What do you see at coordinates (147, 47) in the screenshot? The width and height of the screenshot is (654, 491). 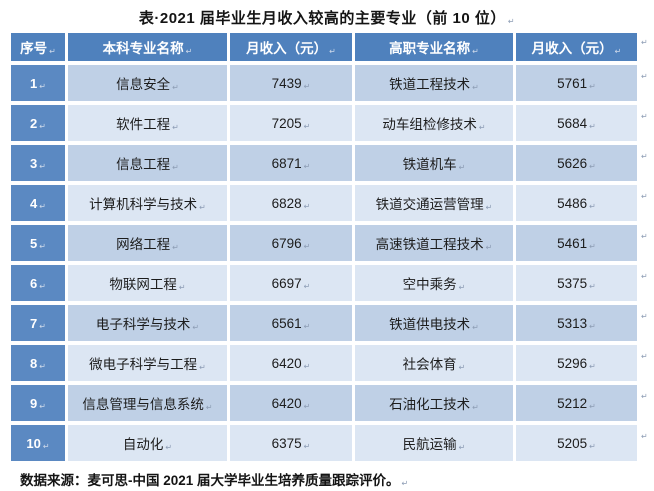 I see `header-cell-undergrad-major: 本科专业名称 ↵` at bounding box center [147, 47].